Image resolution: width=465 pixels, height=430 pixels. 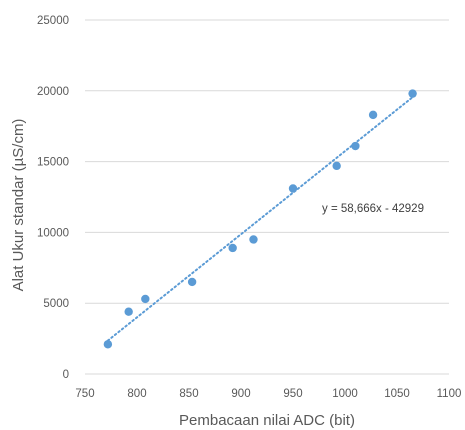 I want to click on x-tick-label: 950, so click(x=292, y=394).